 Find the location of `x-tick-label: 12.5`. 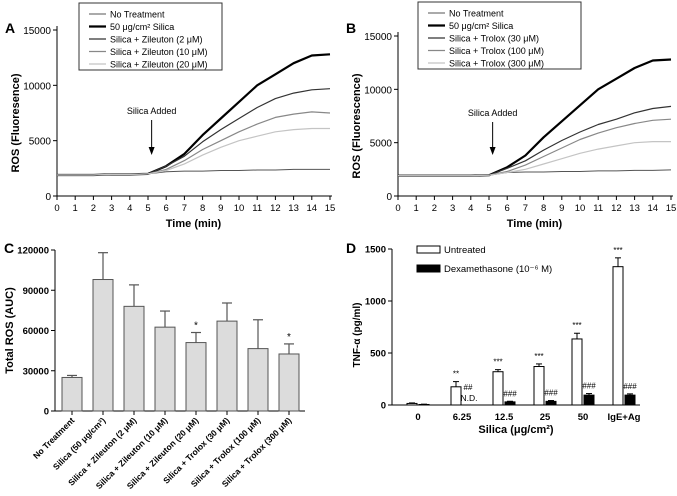

x-tick-label: 12.5 is located at coordinates (504, 417).